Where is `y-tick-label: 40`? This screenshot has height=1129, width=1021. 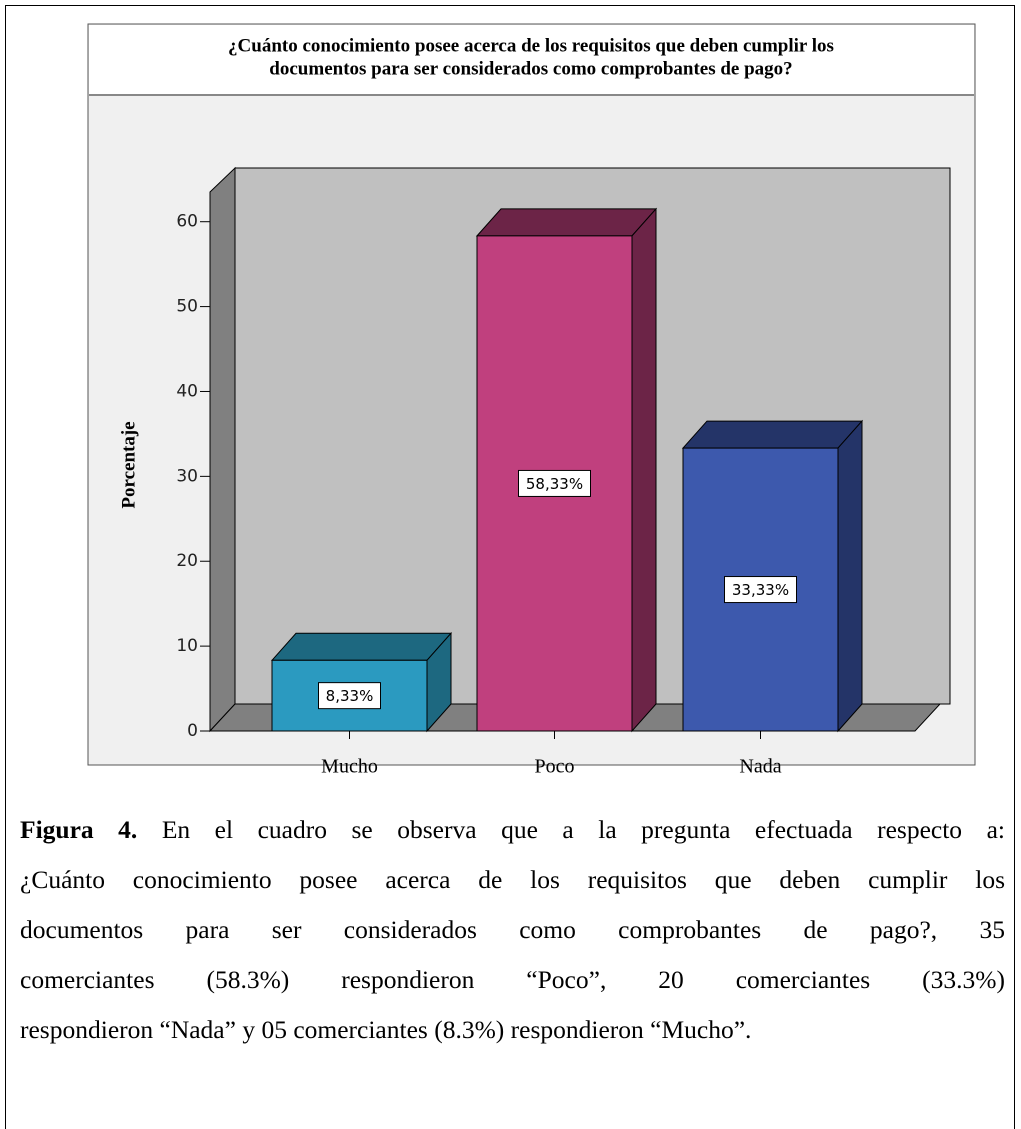
y-tick-label: 40 is located at coordinates (187, 391).